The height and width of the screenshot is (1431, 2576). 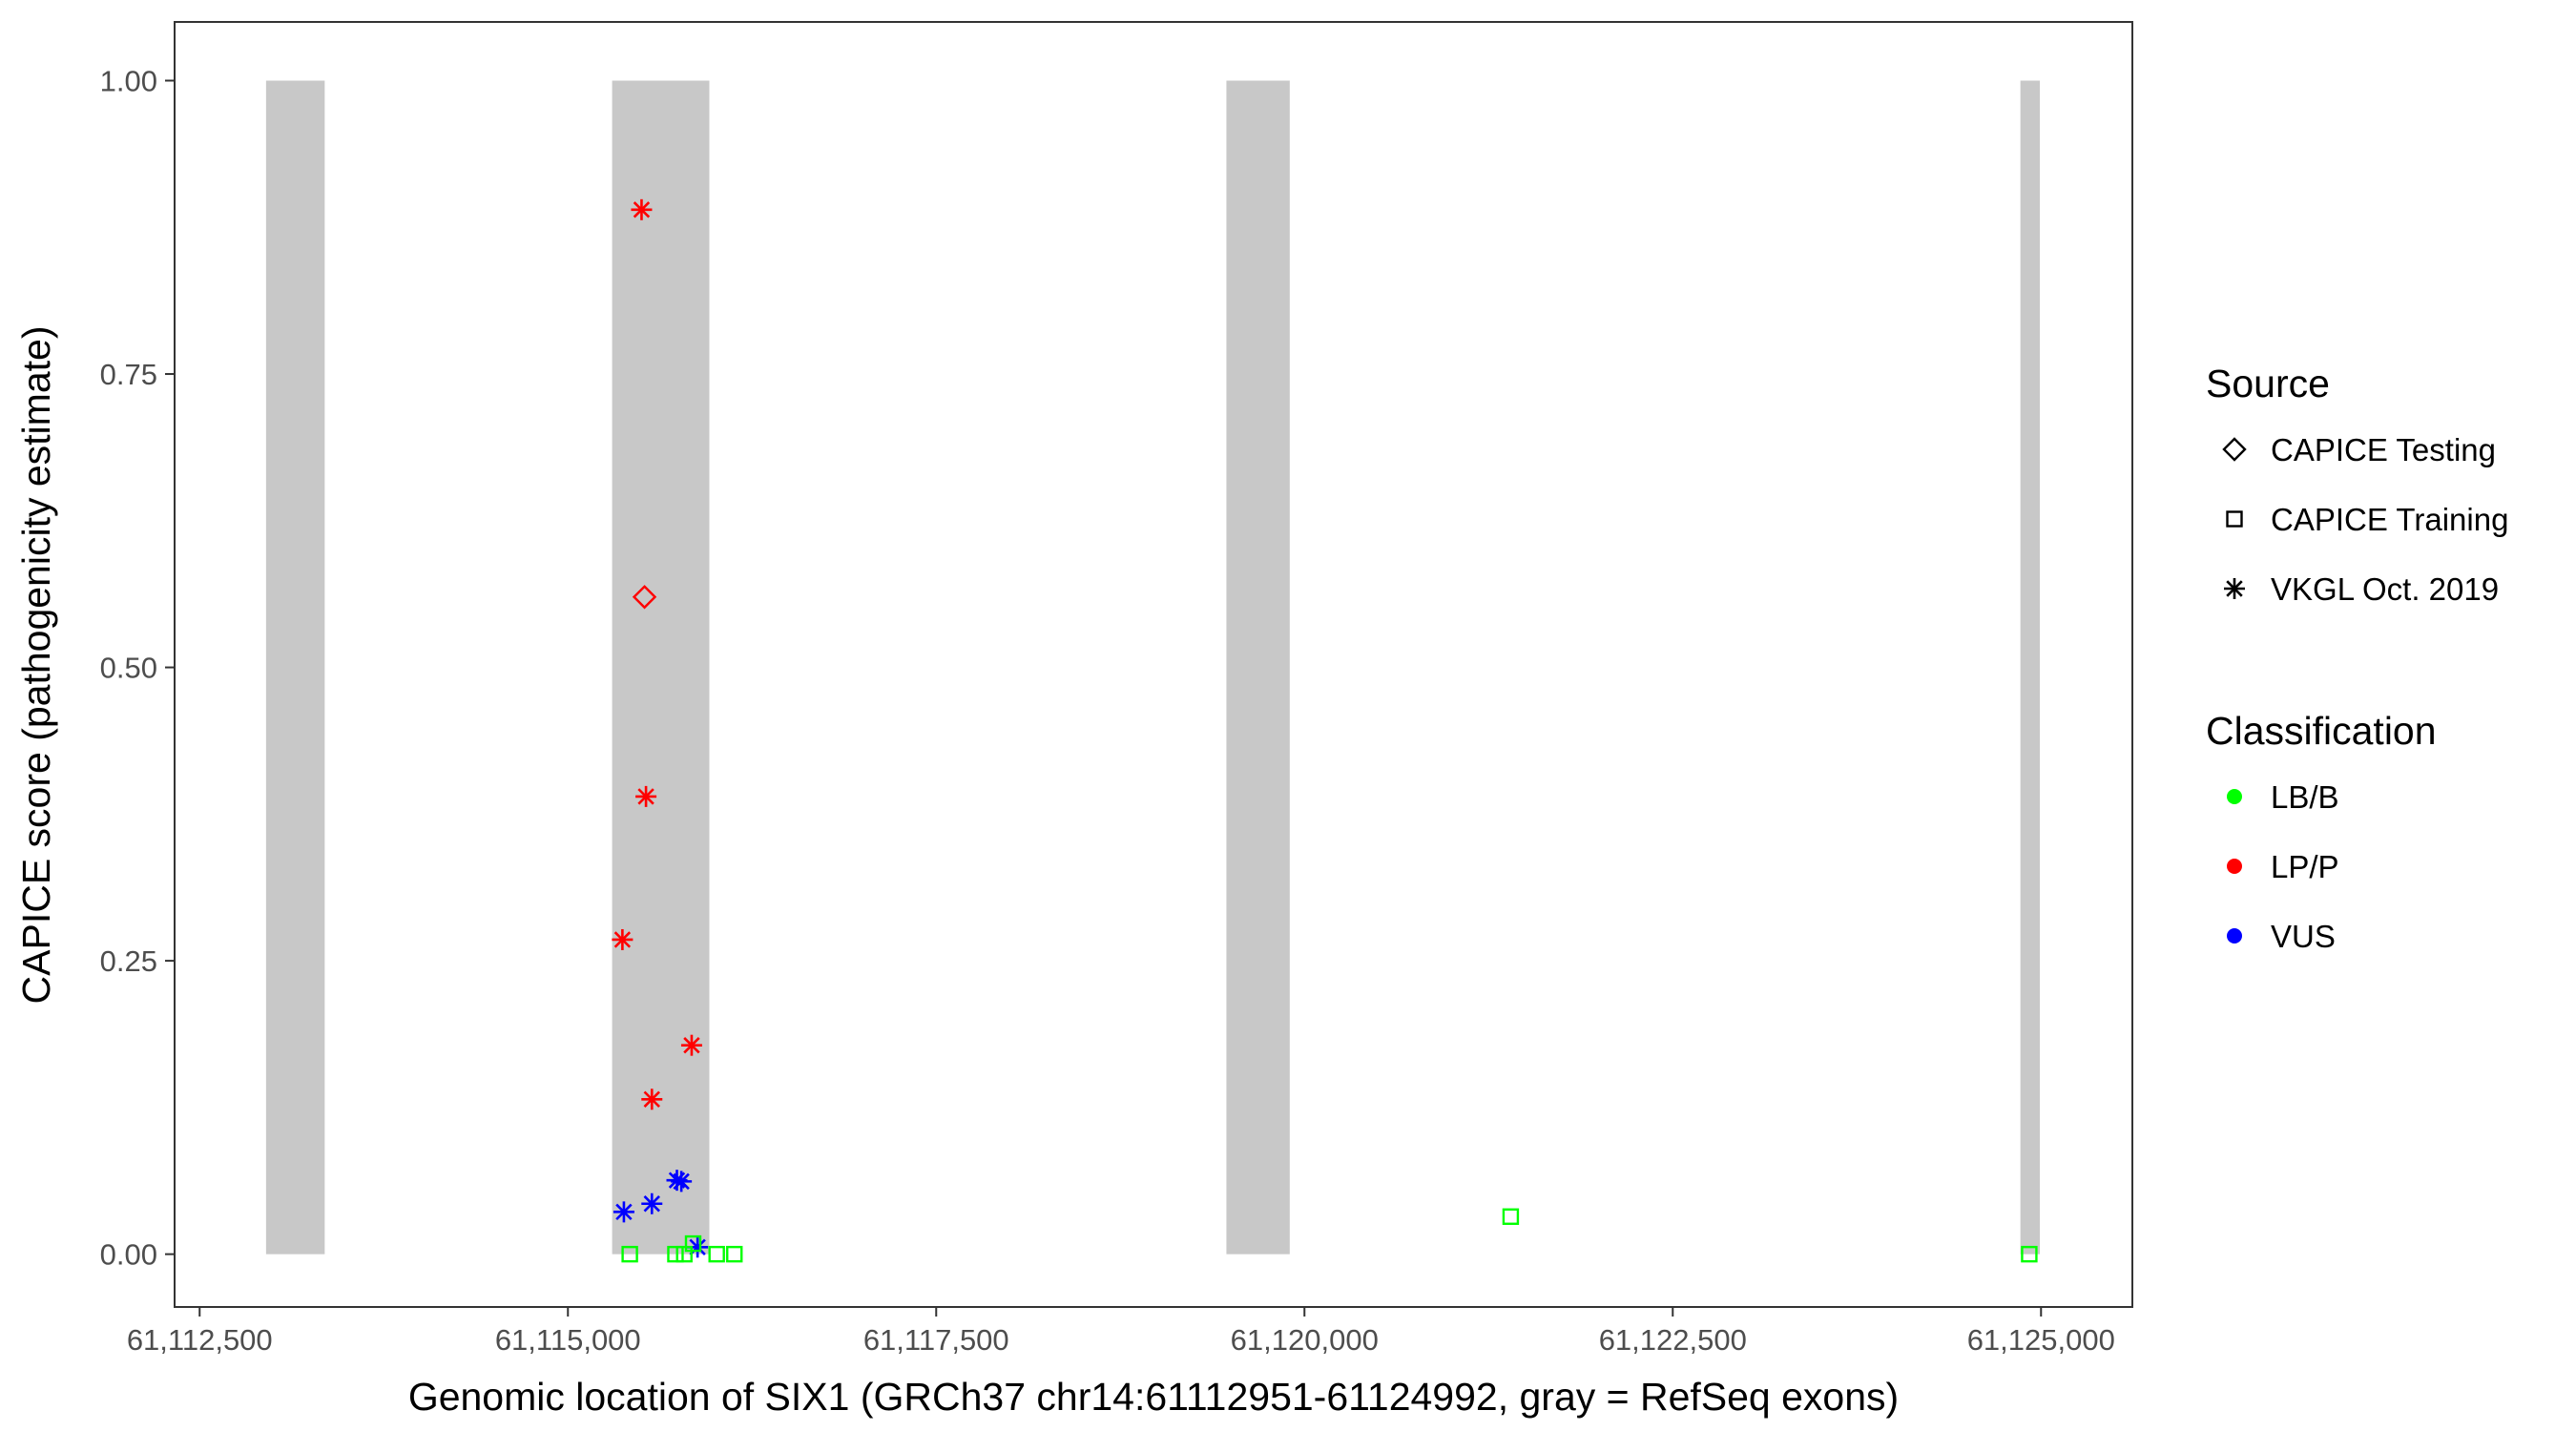 I want to click on y-tick-label: 1.00, so click(x=128, y=81).